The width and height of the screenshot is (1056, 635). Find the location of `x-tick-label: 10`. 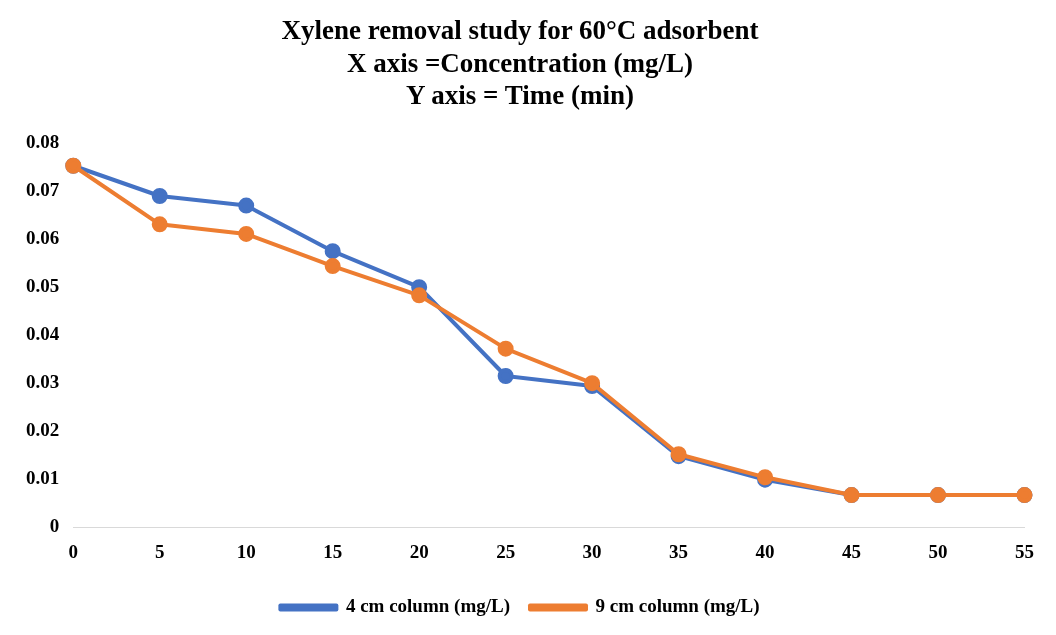

x-tick-label: 10 is located at coordinates (246, 551).